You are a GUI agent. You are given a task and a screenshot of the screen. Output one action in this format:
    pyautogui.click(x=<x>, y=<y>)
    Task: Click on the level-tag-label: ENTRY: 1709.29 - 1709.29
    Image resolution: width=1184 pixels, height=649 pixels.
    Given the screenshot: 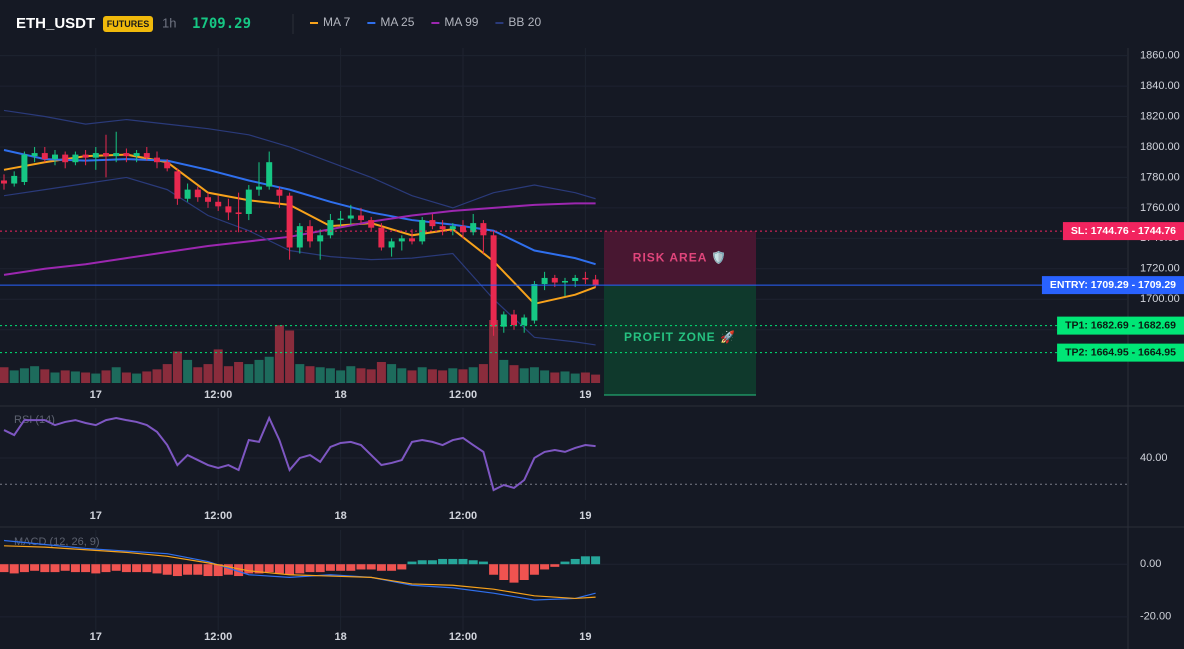 What is the action you would take?
    pyautogui.click(x=1113, y=285)
    